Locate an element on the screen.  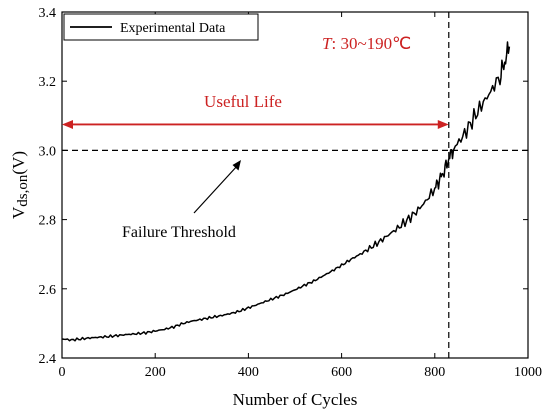
temperature-range: : 30~190℃ is located at coordinates (371, 43).